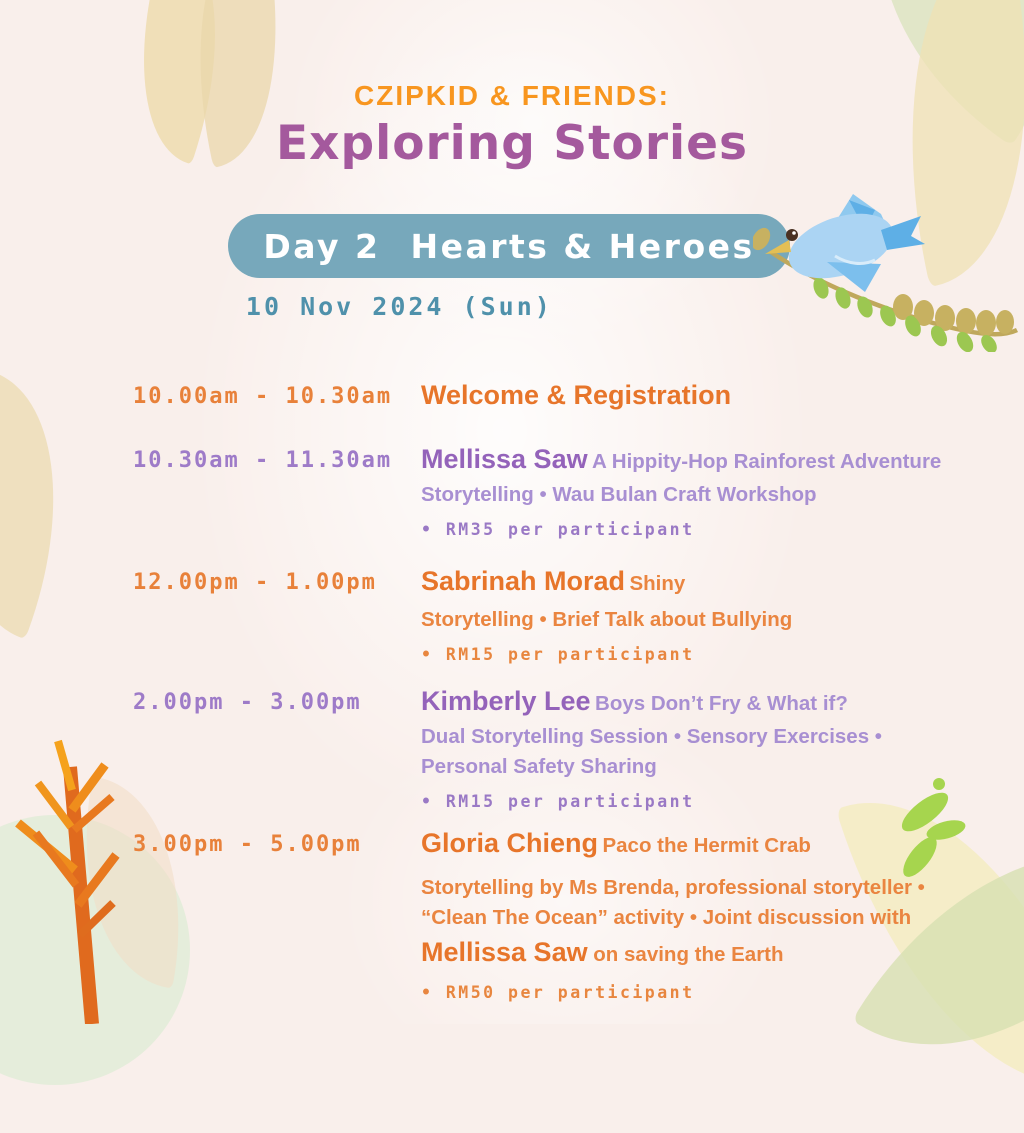  Describe the element at coordinates (885, 274) in the screenshot. I see `bird-icon` at that location.